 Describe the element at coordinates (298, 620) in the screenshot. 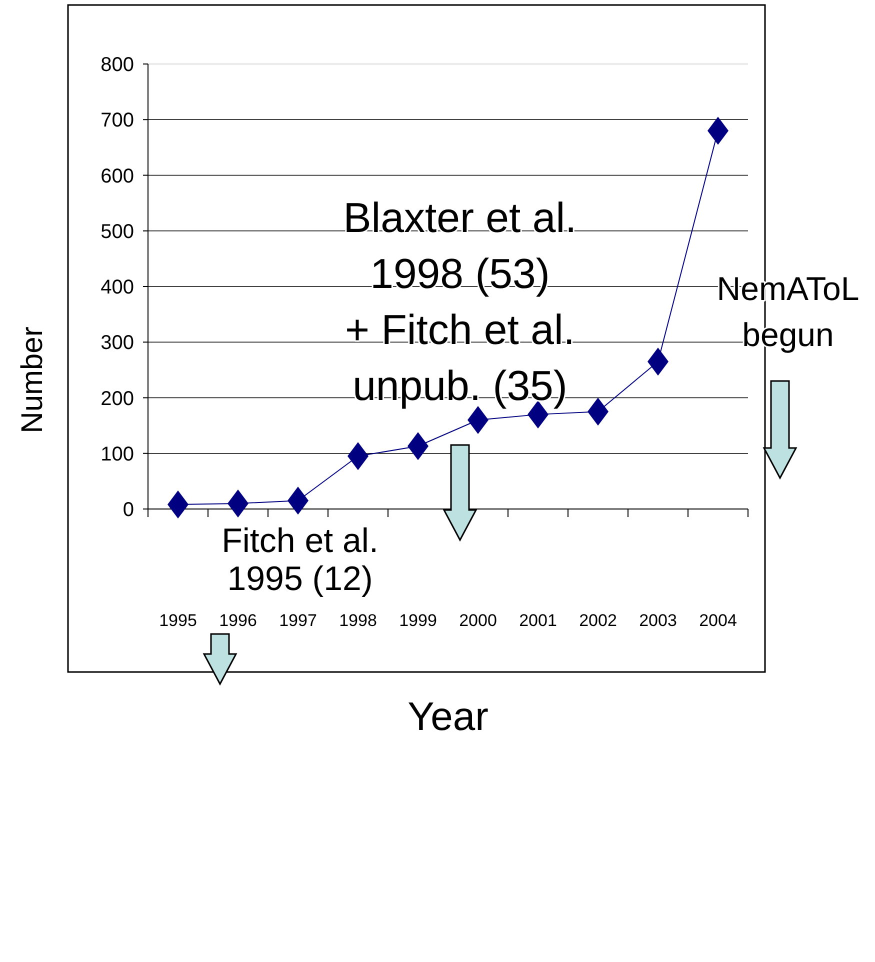

I see `x-tick-label: 1997` at that location.